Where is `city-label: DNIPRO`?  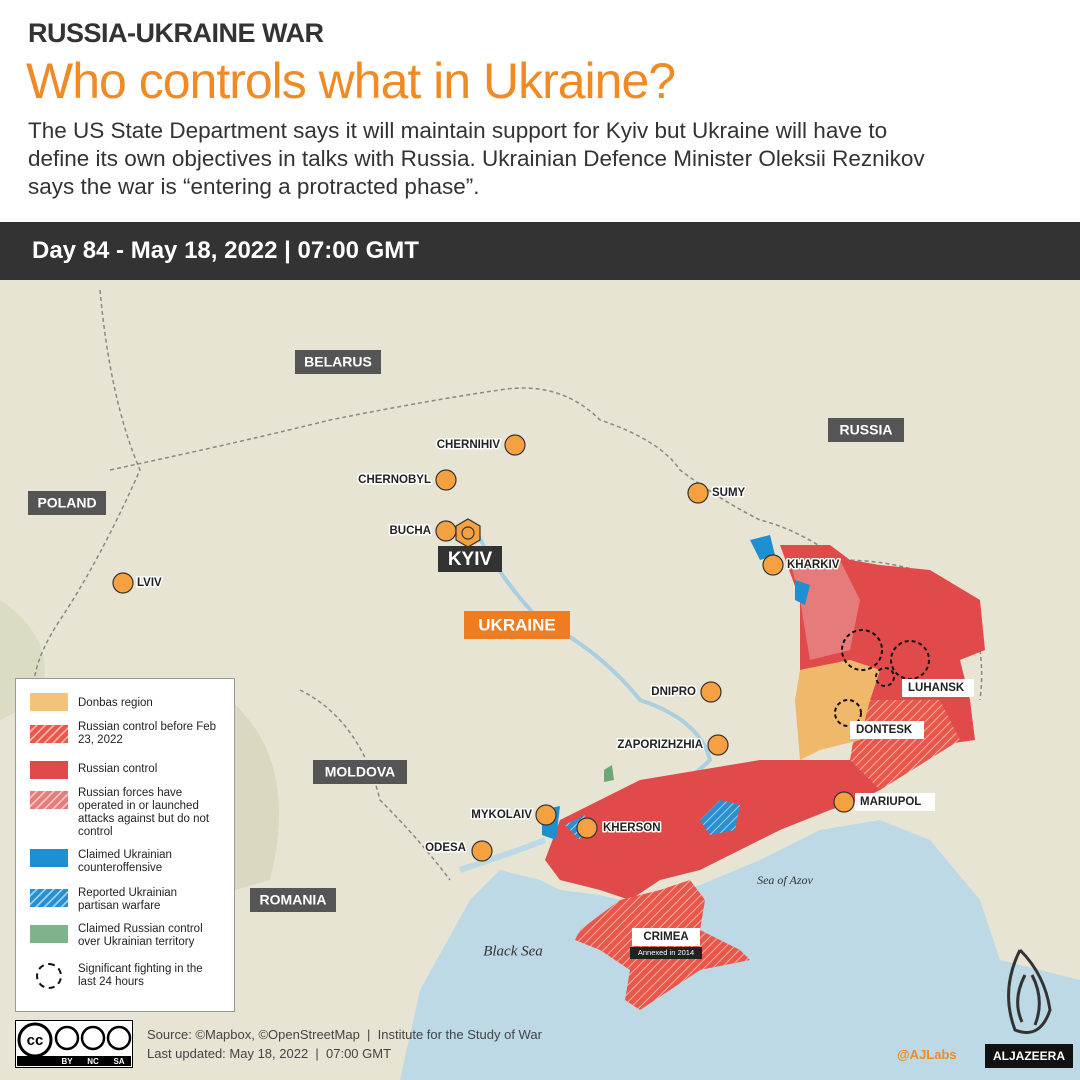 city-label: DNIPRO is located at coordinates (673, 692).